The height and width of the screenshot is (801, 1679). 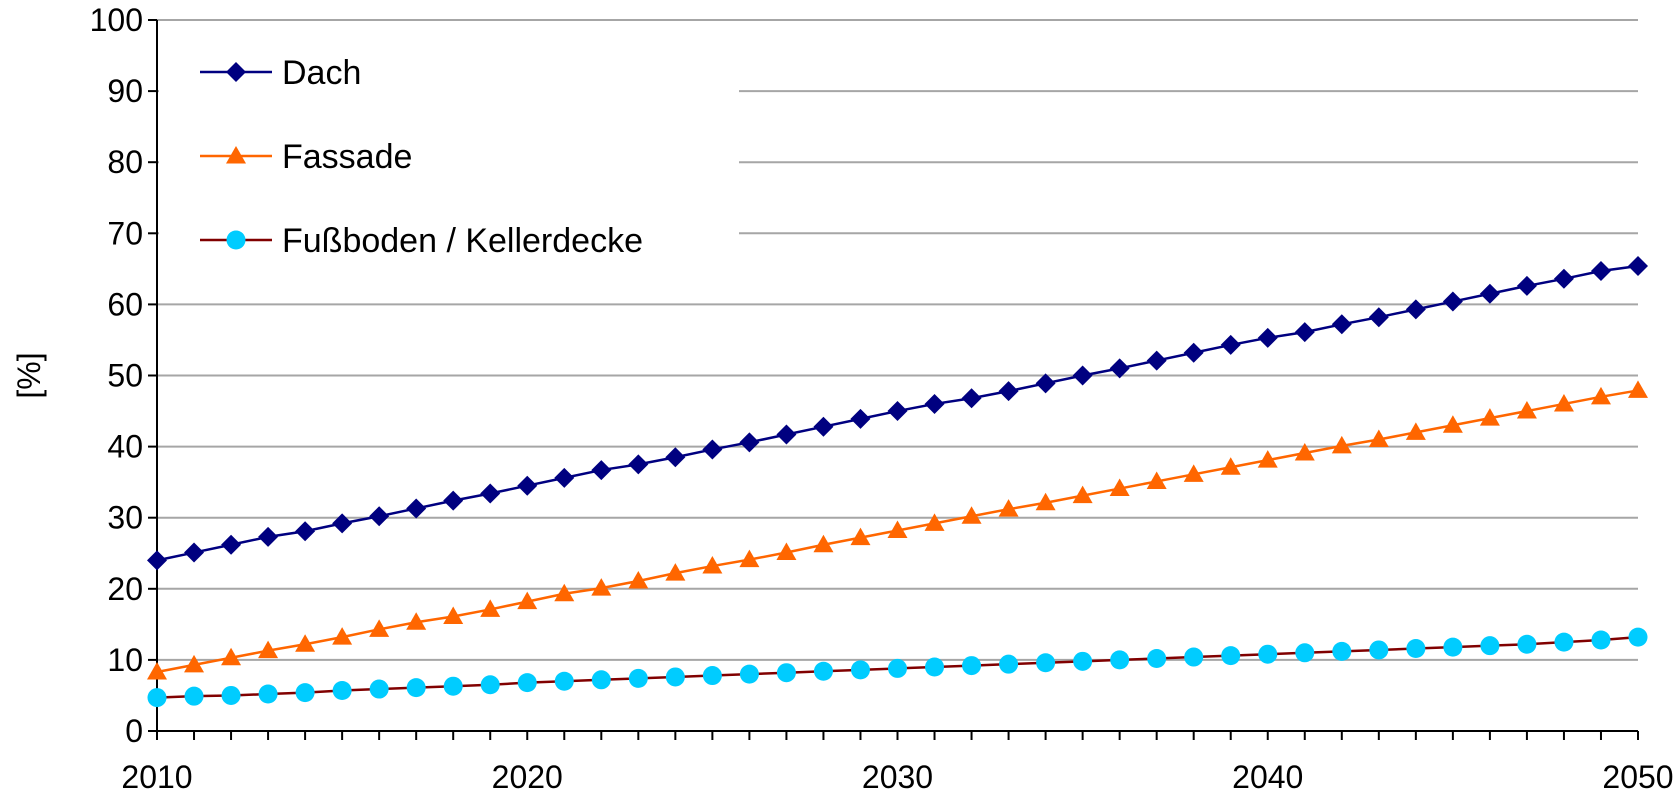 What do you see at coordinates (1490, 646) in the screenshot?
I see `point-s2-2046` at bounding box center [1490, 646].